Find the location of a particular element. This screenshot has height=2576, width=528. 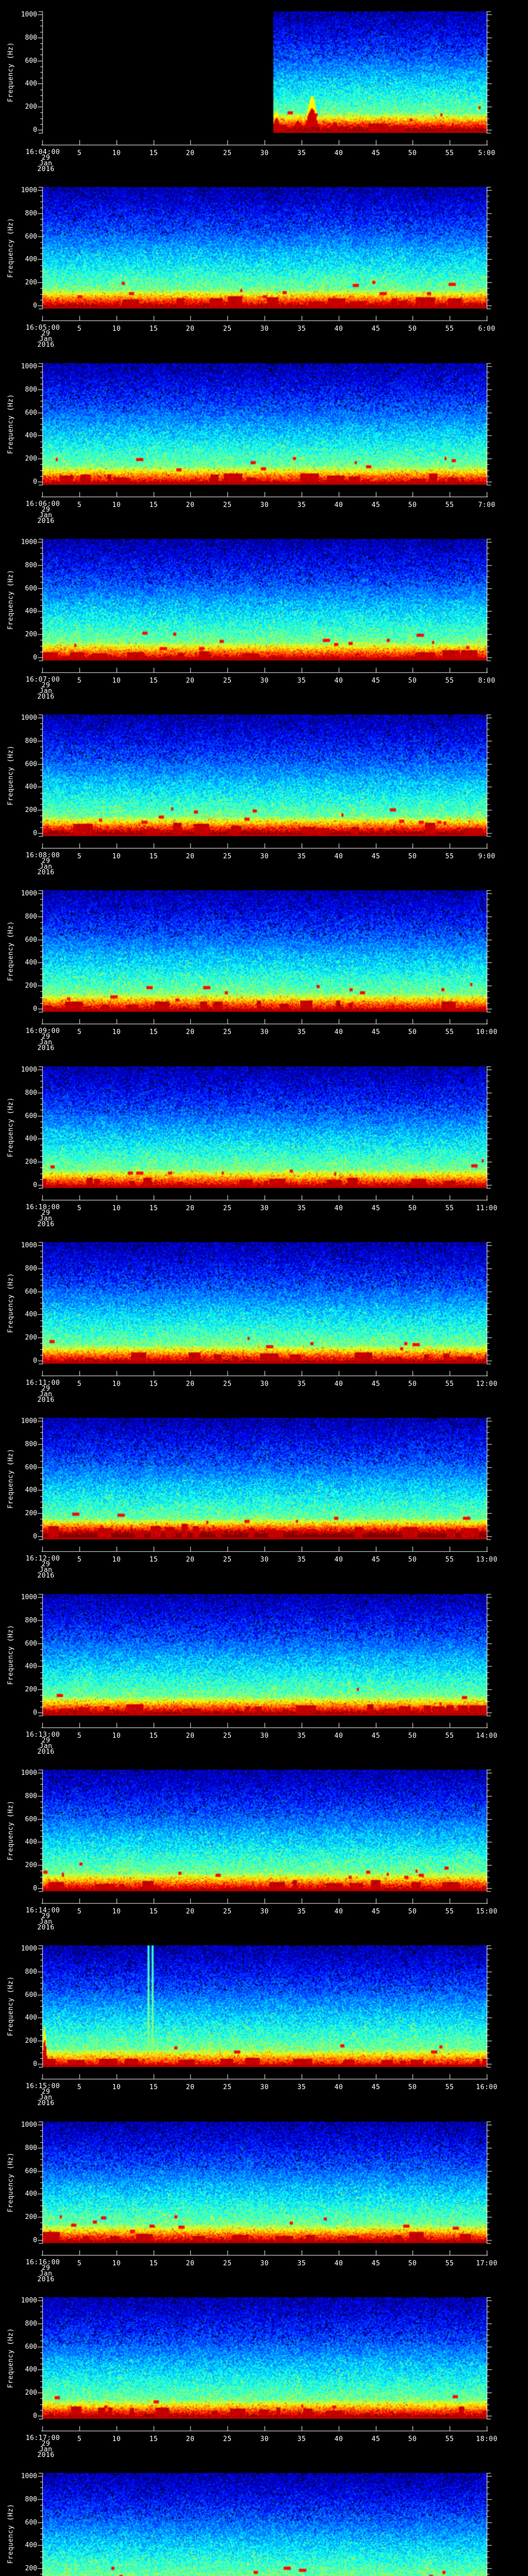

x-tick-label: 55 is located at coordinates (449, 329).